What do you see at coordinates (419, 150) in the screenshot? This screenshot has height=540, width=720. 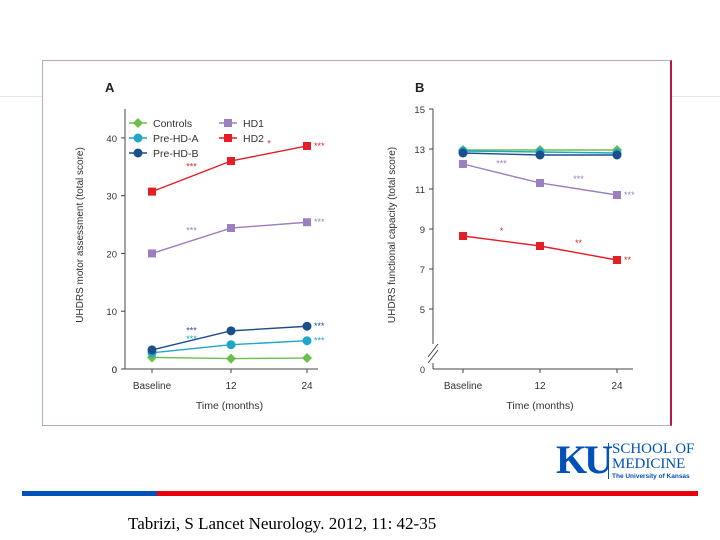 I see `y-tick-label: 13` at bounding box center [419, 150].